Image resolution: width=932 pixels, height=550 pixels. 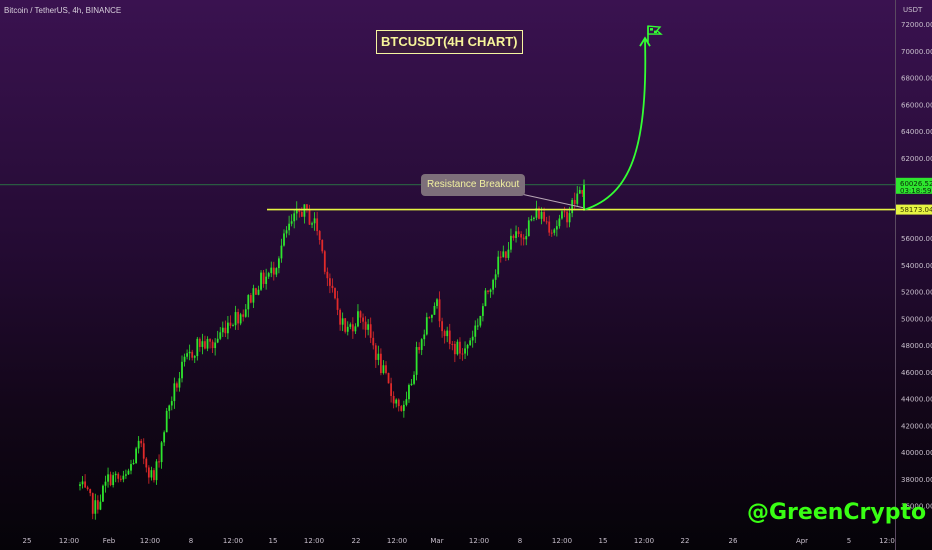 I want to click on projection-arrowhead, so click(x=645, y=41).